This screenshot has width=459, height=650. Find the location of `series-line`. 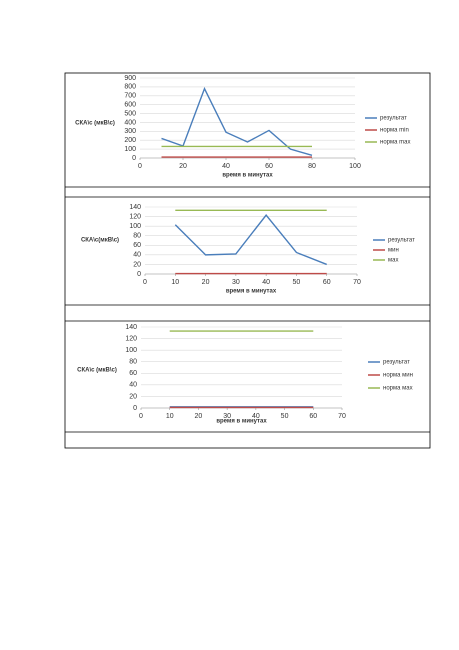

series-line is located at coordinates (250, 240).